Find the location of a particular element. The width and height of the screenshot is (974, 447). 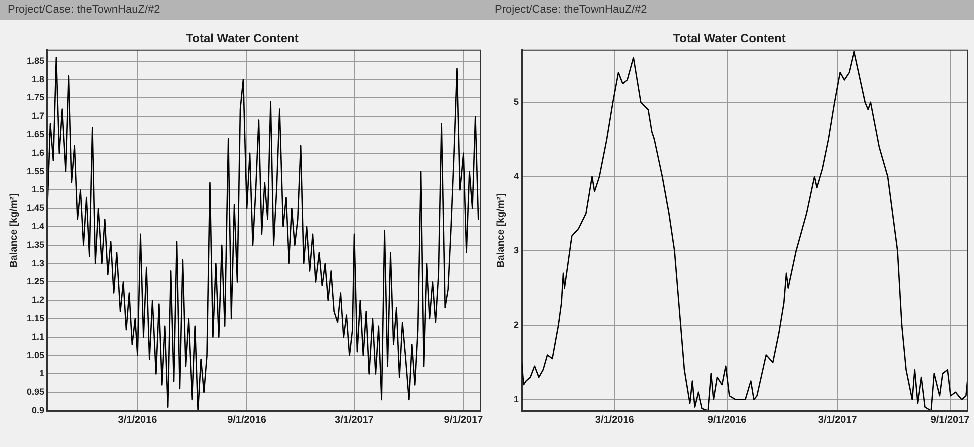

y-tick-label: 1.3 is located at coordinates (38, 263).